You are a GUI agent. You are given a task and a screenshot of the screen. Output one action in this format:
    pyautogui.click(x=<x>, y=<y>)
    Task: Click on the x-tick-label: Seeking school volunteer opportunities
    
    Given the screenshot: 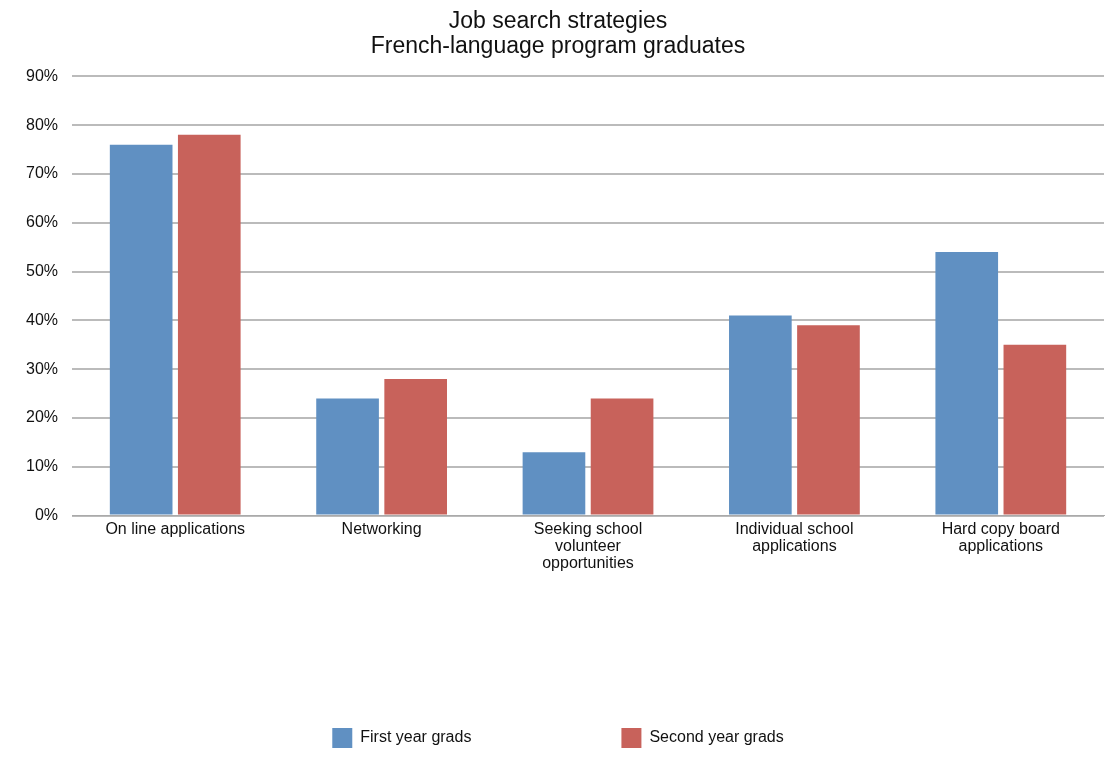 What is the action you would take?
    pyautogui.click(x=588, y=546)
    